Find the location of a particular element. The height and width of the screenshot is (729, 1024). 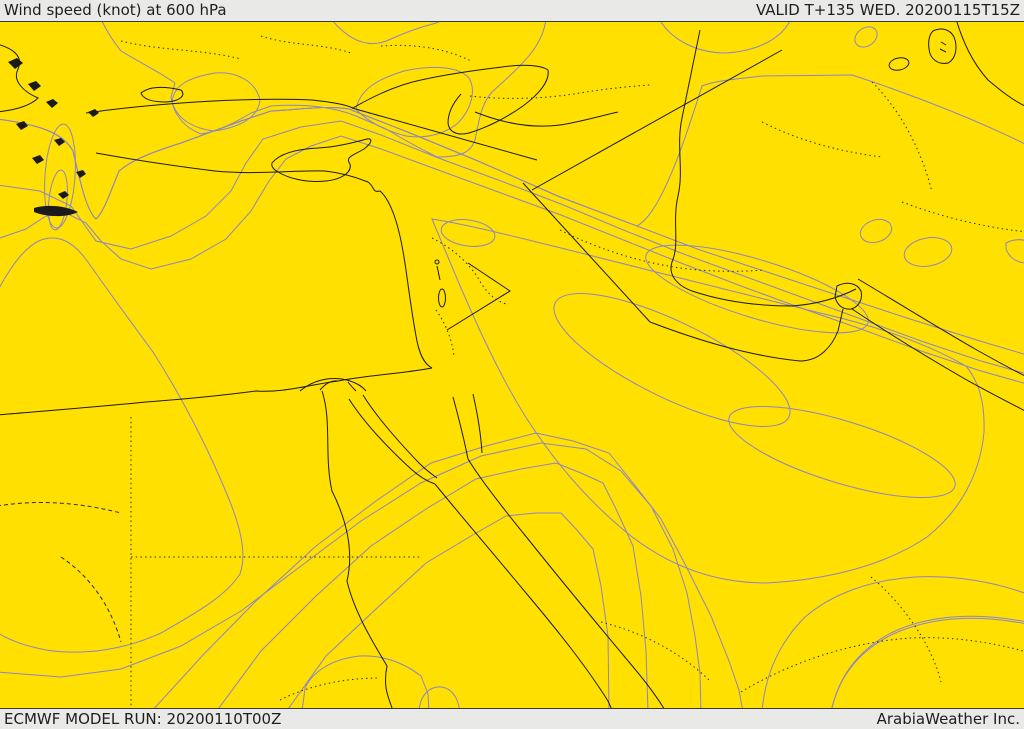

dead-sea is located at coordinates (442, 298).